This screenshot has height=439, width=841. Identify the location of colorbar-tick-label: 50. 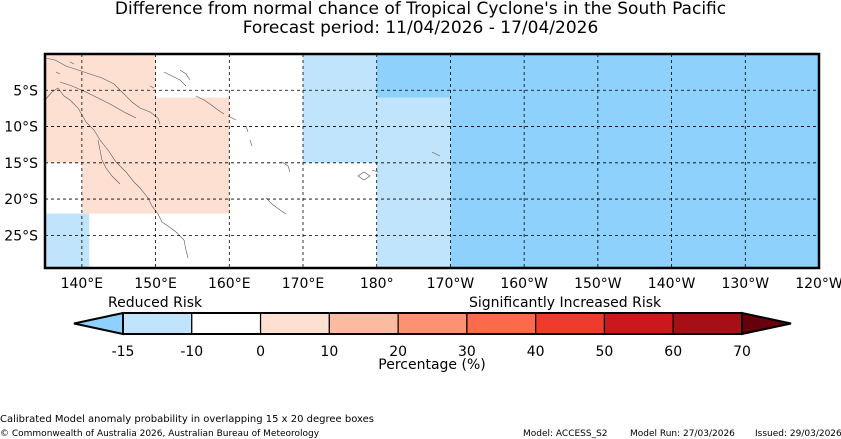
(605, 352).